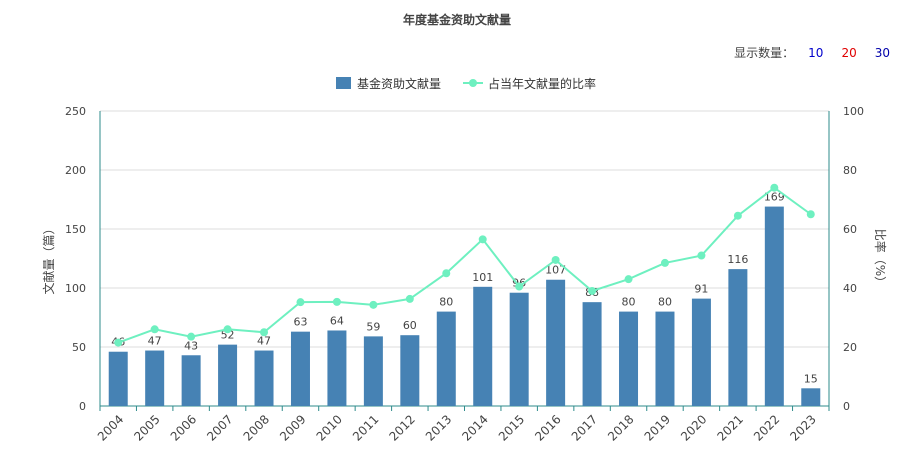 The height and width of the screenshot is (461, 914). Describe the element at coordinates (329, 427) in the screenshot. I see `x-tick-label: 2010` at that location.